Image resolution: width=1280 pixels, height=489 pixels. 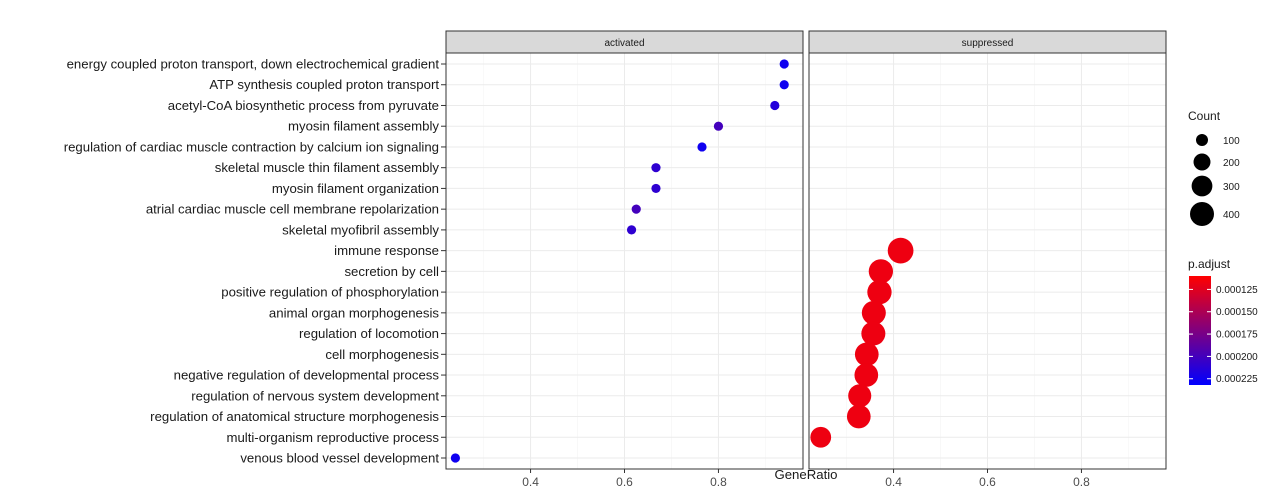 I want to click on y-tick-label: regulation of nervous system development, so click(x=315, y=395).